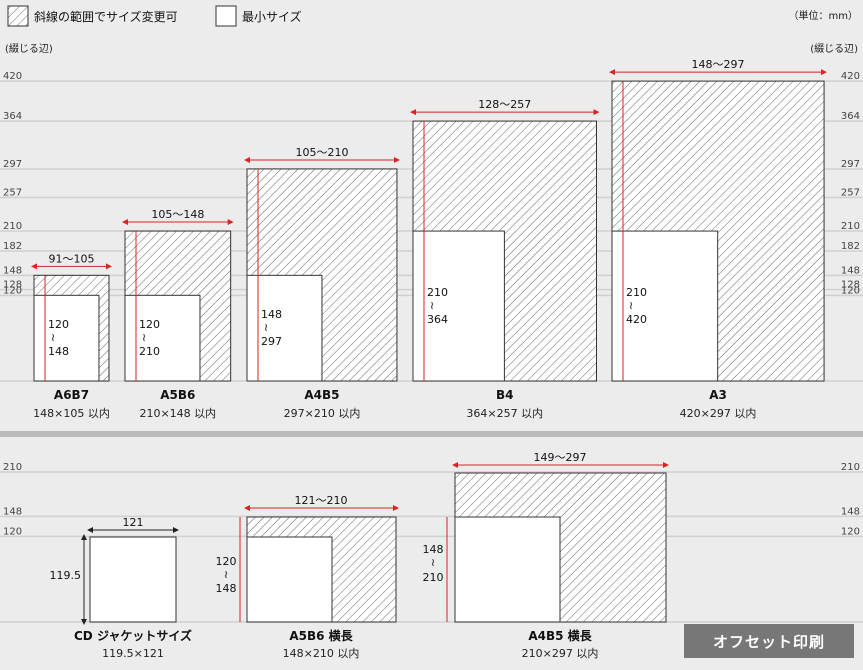 This screenshot has width=863, height=670. Describe the element at coordinates (12, 285) in the screenshot. I see `top-tick-left: 128` at that location.